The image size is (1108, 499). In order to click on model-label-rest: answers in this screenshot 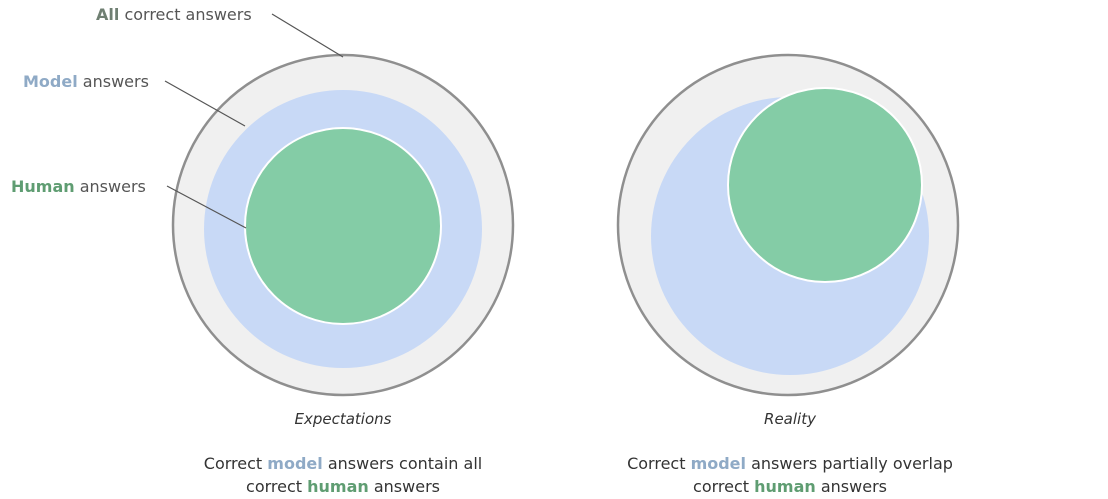, I will do `click(113, 81)`.